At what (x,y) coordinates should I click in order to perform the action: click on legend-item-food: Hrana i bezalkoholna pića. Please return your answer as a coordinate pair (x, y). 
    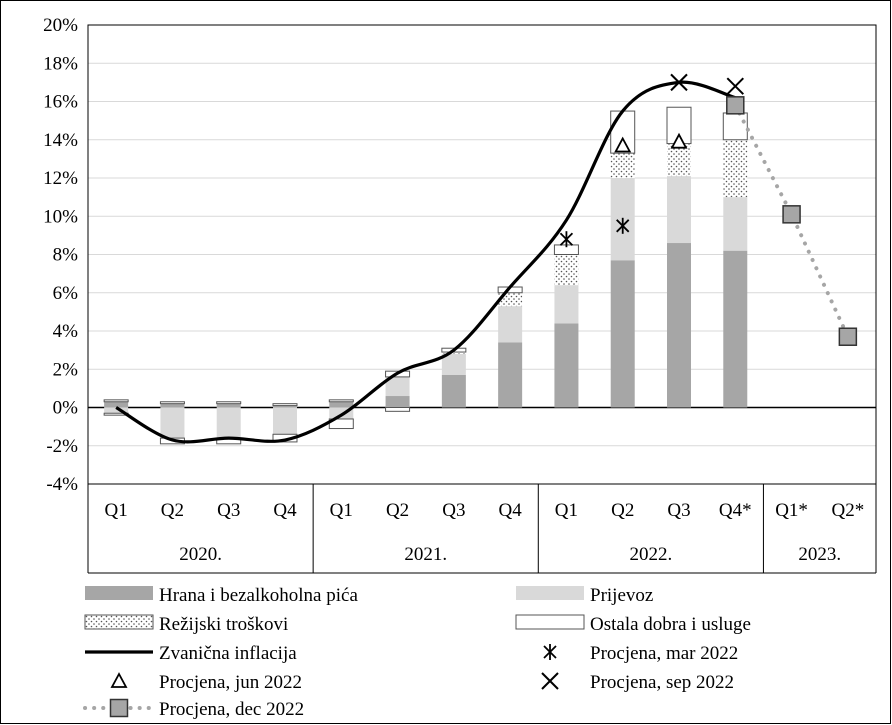
    Looking at the image, I should click on (221, 595).